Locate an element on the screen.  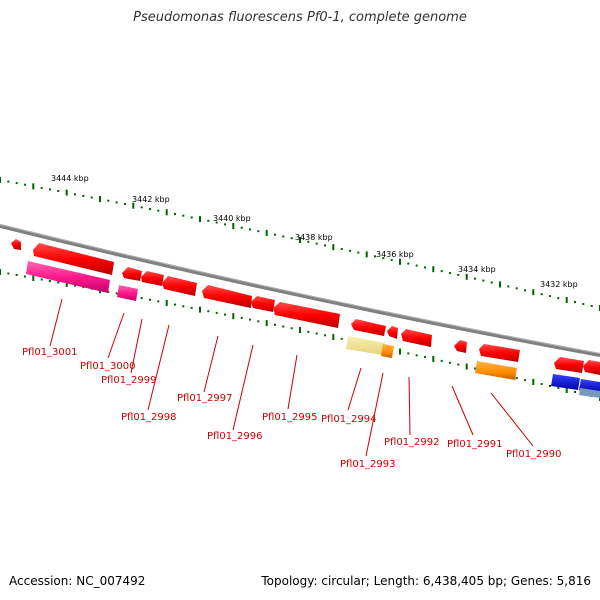
scale-label: 3442 kbp is located at coordinates (151, 199).